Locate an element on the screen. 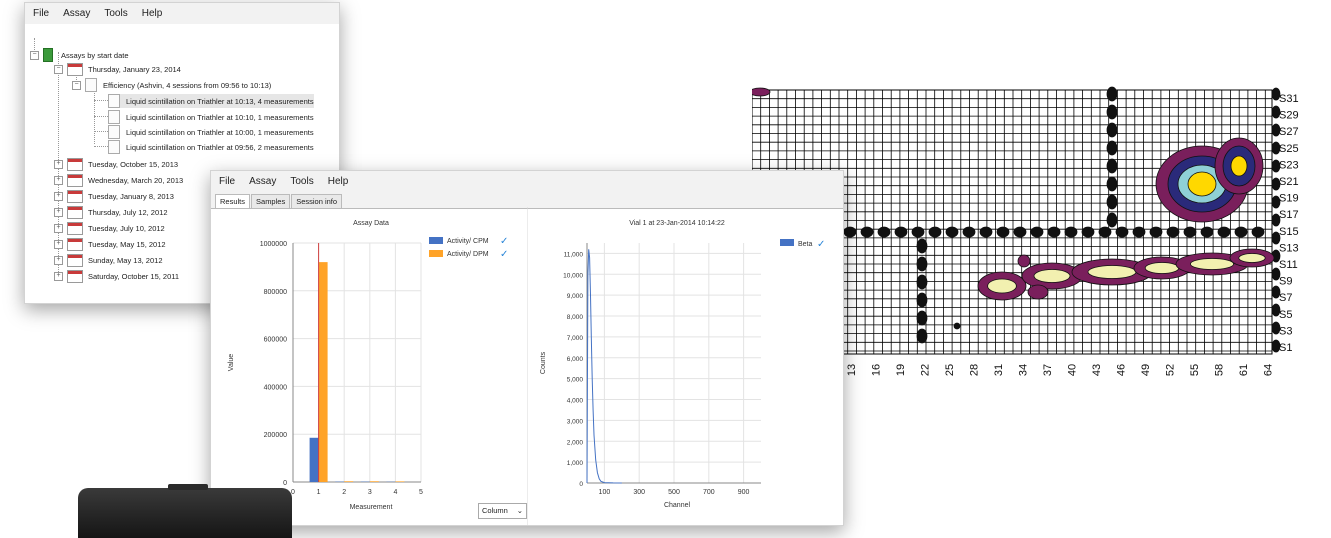  y-axis-label: Counts is located at coordinates (543, 362).